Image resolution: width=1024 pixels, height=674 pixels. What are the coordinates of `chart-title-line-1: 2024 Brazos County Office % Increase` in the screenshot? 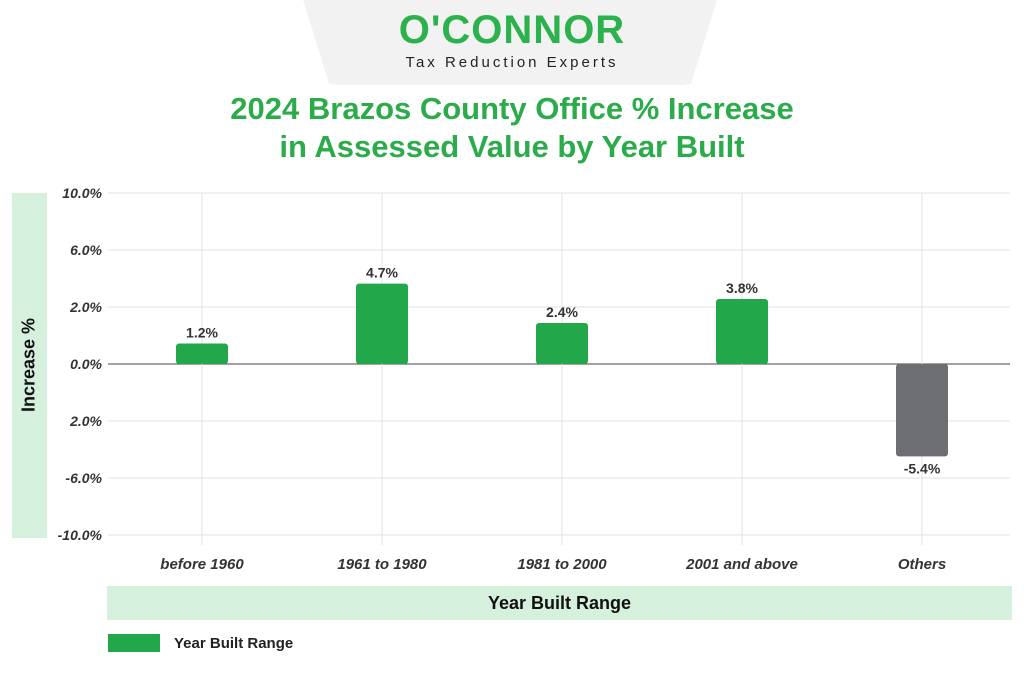 It's located at (512, 108).